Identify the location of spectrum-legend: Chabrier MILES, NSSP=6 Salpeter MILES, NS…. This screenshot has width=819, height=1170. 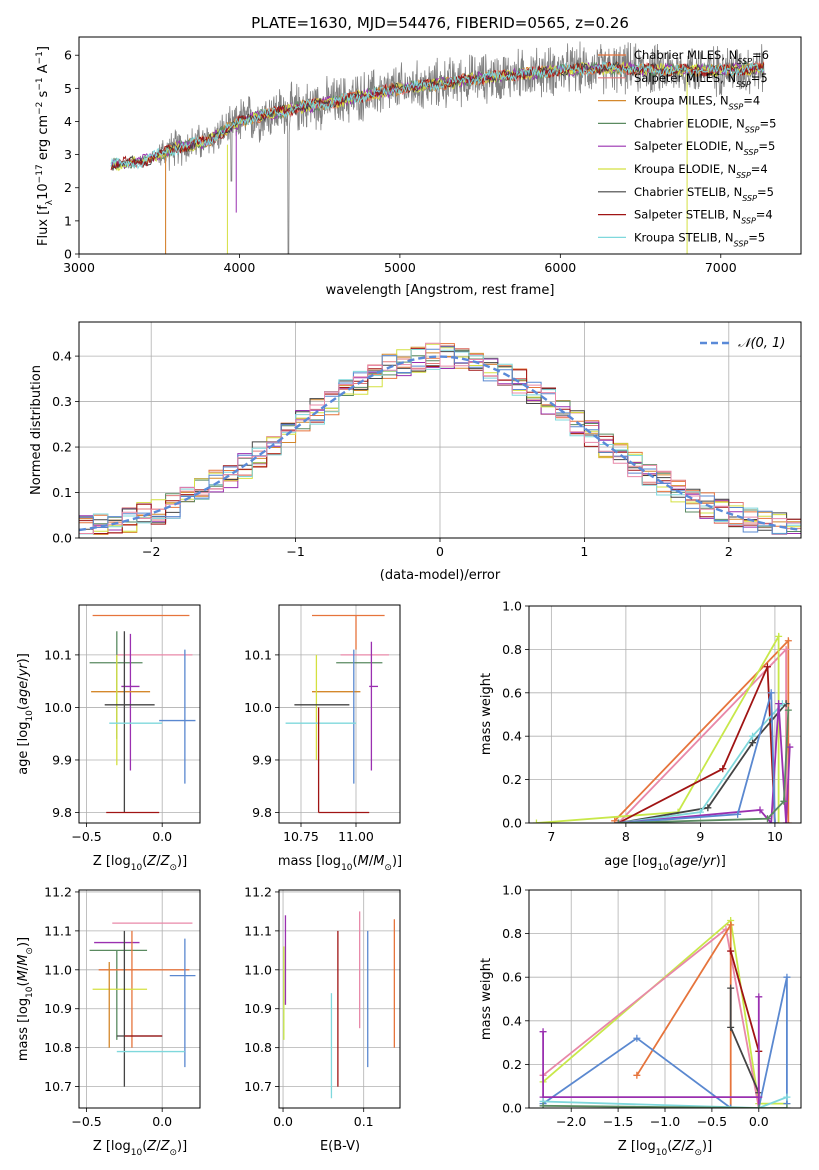
(687, 148).